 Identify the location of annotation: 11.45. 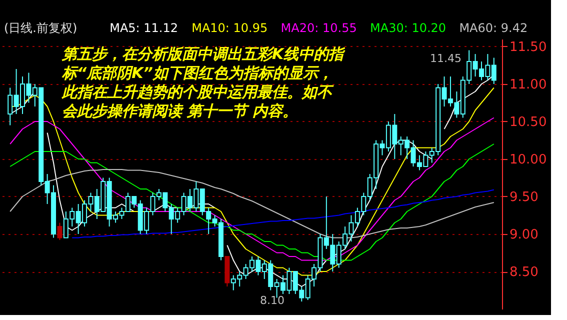
(446, 58).